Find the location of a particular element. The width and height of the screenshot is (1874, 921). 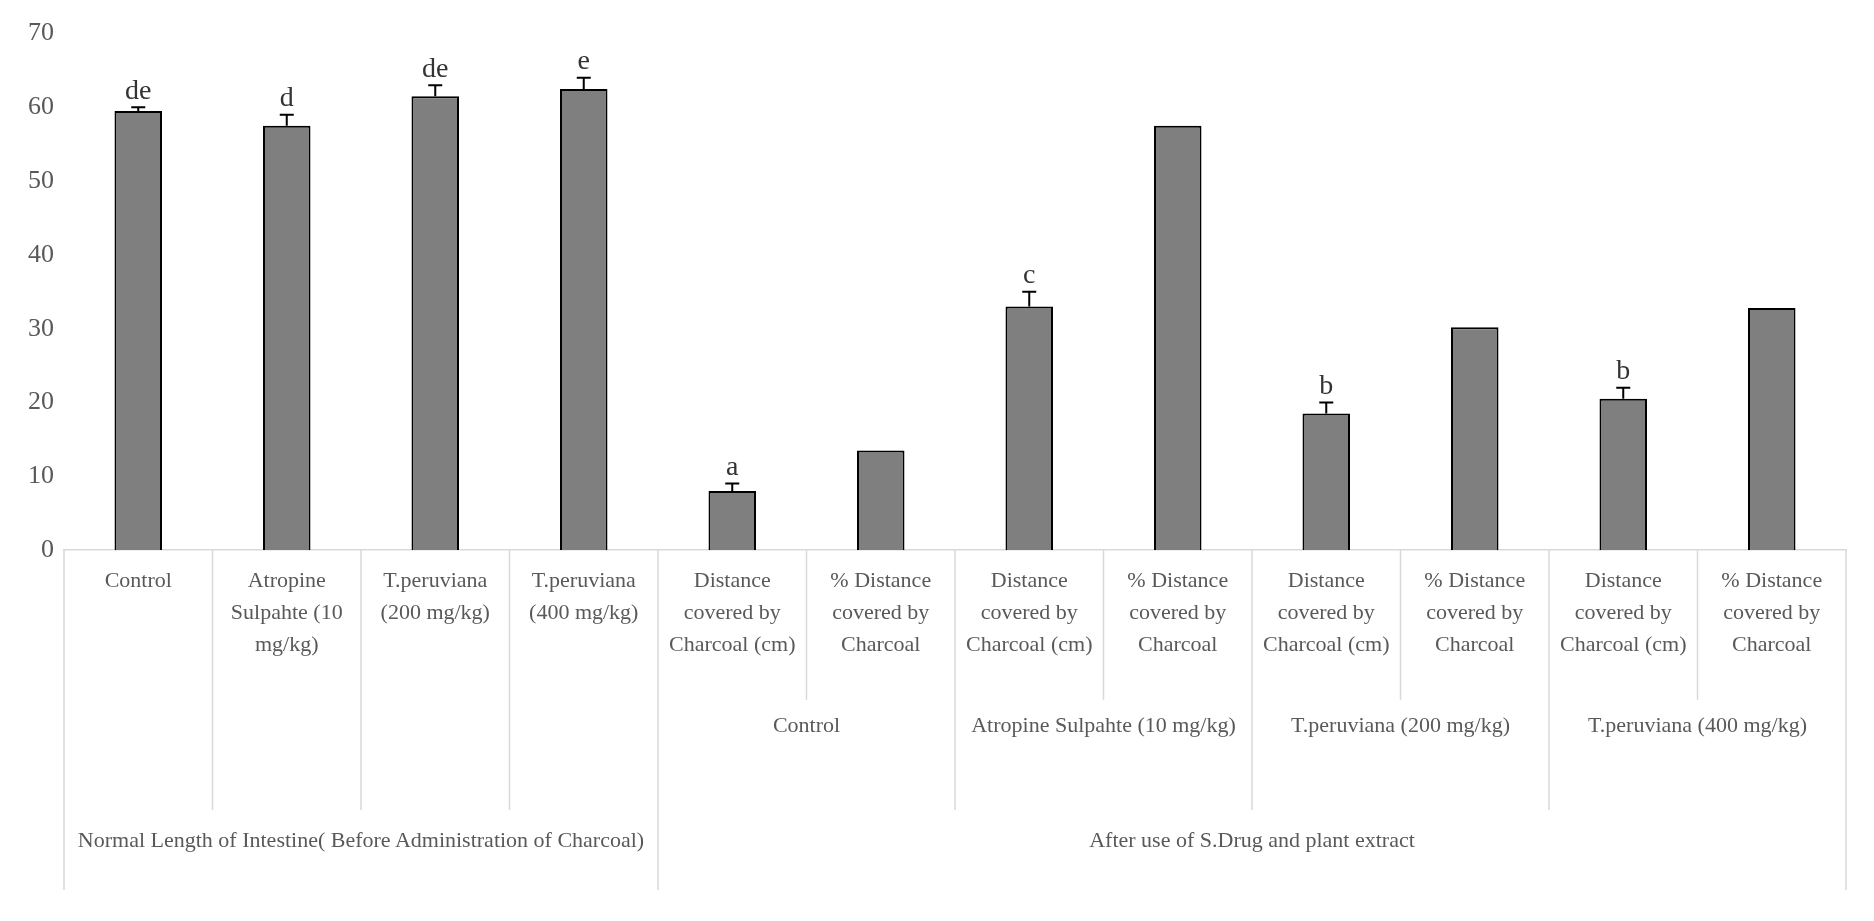

y-tick-label: 40 is located at coordinates (41, 253).